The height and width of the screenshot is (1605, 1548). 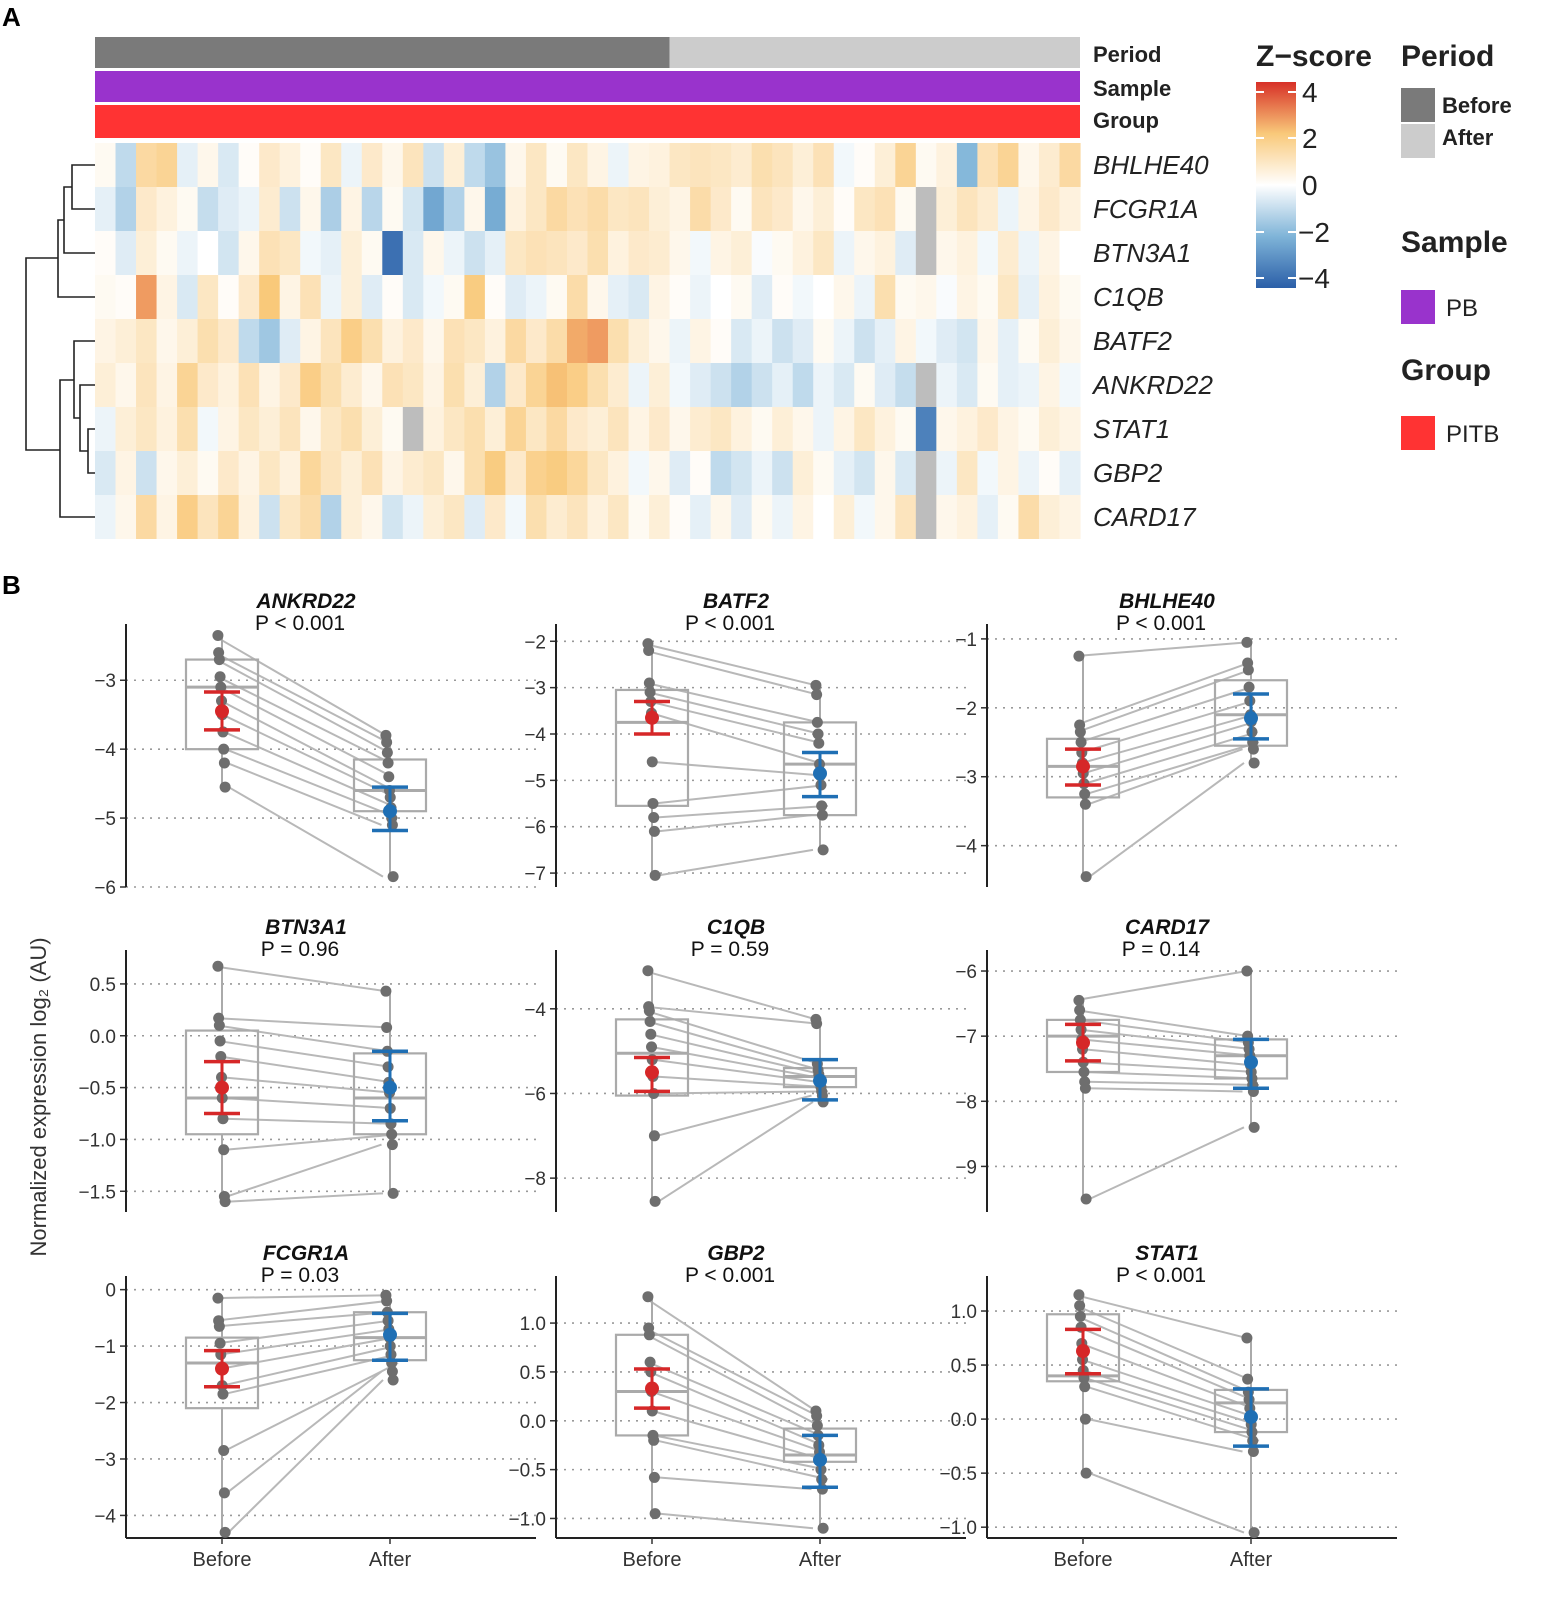 What do you see at coordinates (1128, 297) in the screenshot?
I see `gene-label-c1qb: C1QB` at bounding box center [1128, 297].